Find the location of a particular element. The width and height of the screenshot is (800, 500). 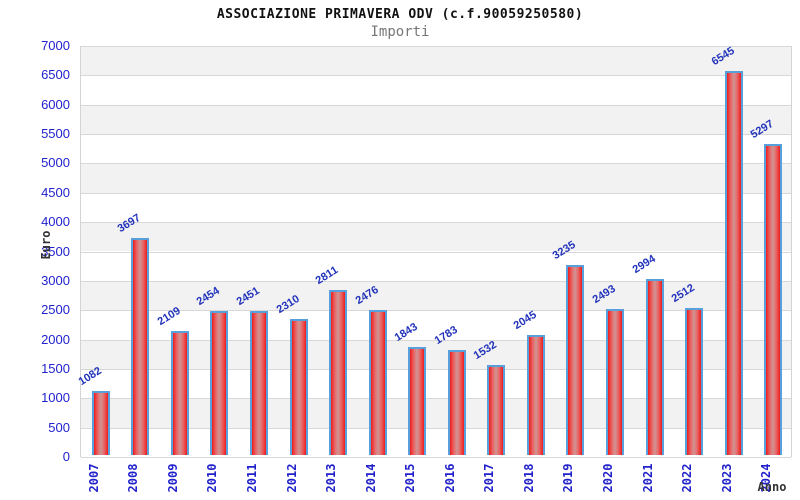

bar-2009 is located at coordinates (179, 393).